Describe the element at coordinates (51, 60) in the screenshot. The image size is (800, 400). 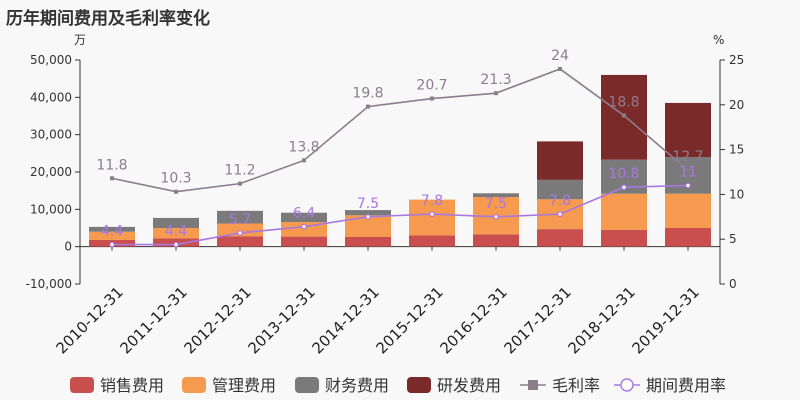
I see `y-left-tick-label: 50,000` at that location.